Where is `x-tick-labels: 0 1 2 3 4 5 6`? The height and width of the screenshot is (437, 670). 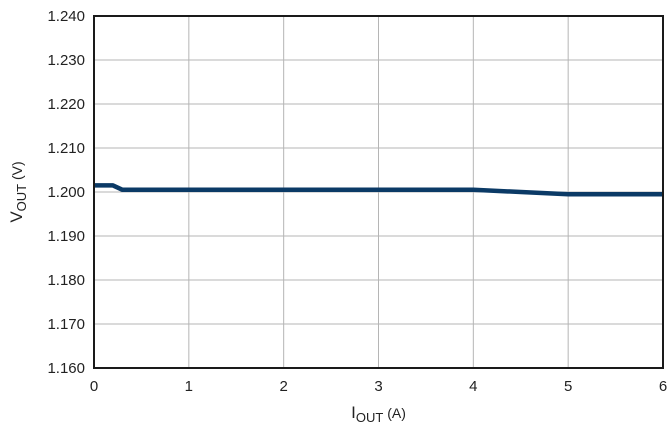
x-tick-labels: 0 1 2 3 4 5 6 is located at coordinates (378, 386).